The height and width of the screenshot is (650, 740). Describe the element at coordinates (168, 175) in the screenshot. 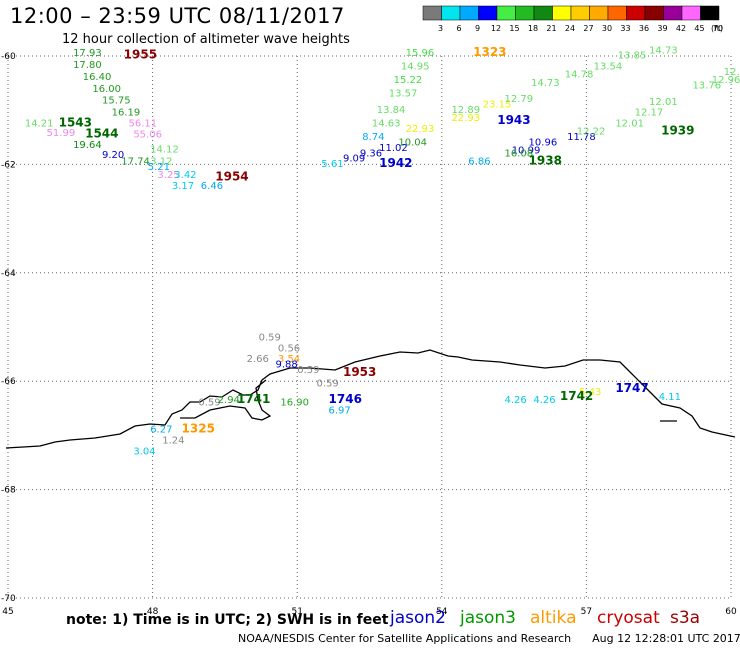

I see `swh-value-label: 3.25` at that location.